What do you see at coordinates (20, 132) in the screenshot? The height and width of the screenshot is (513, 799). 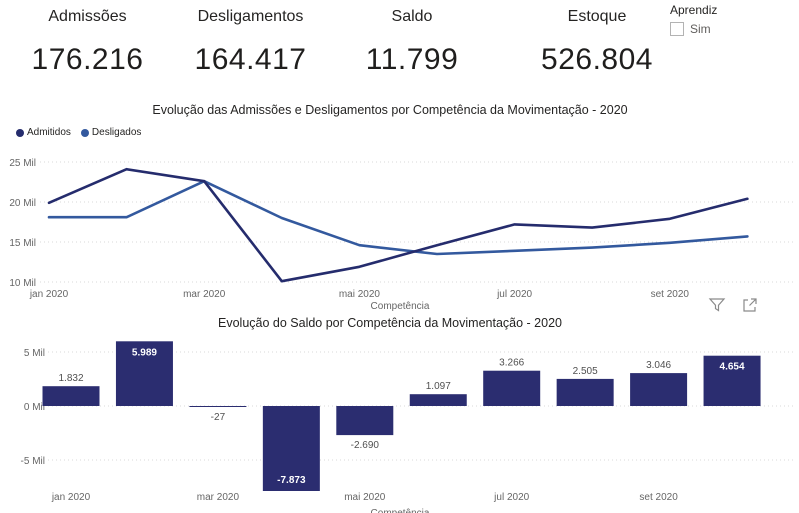 I see `legend-dot-admitidos` at bounding box center [20, 132].